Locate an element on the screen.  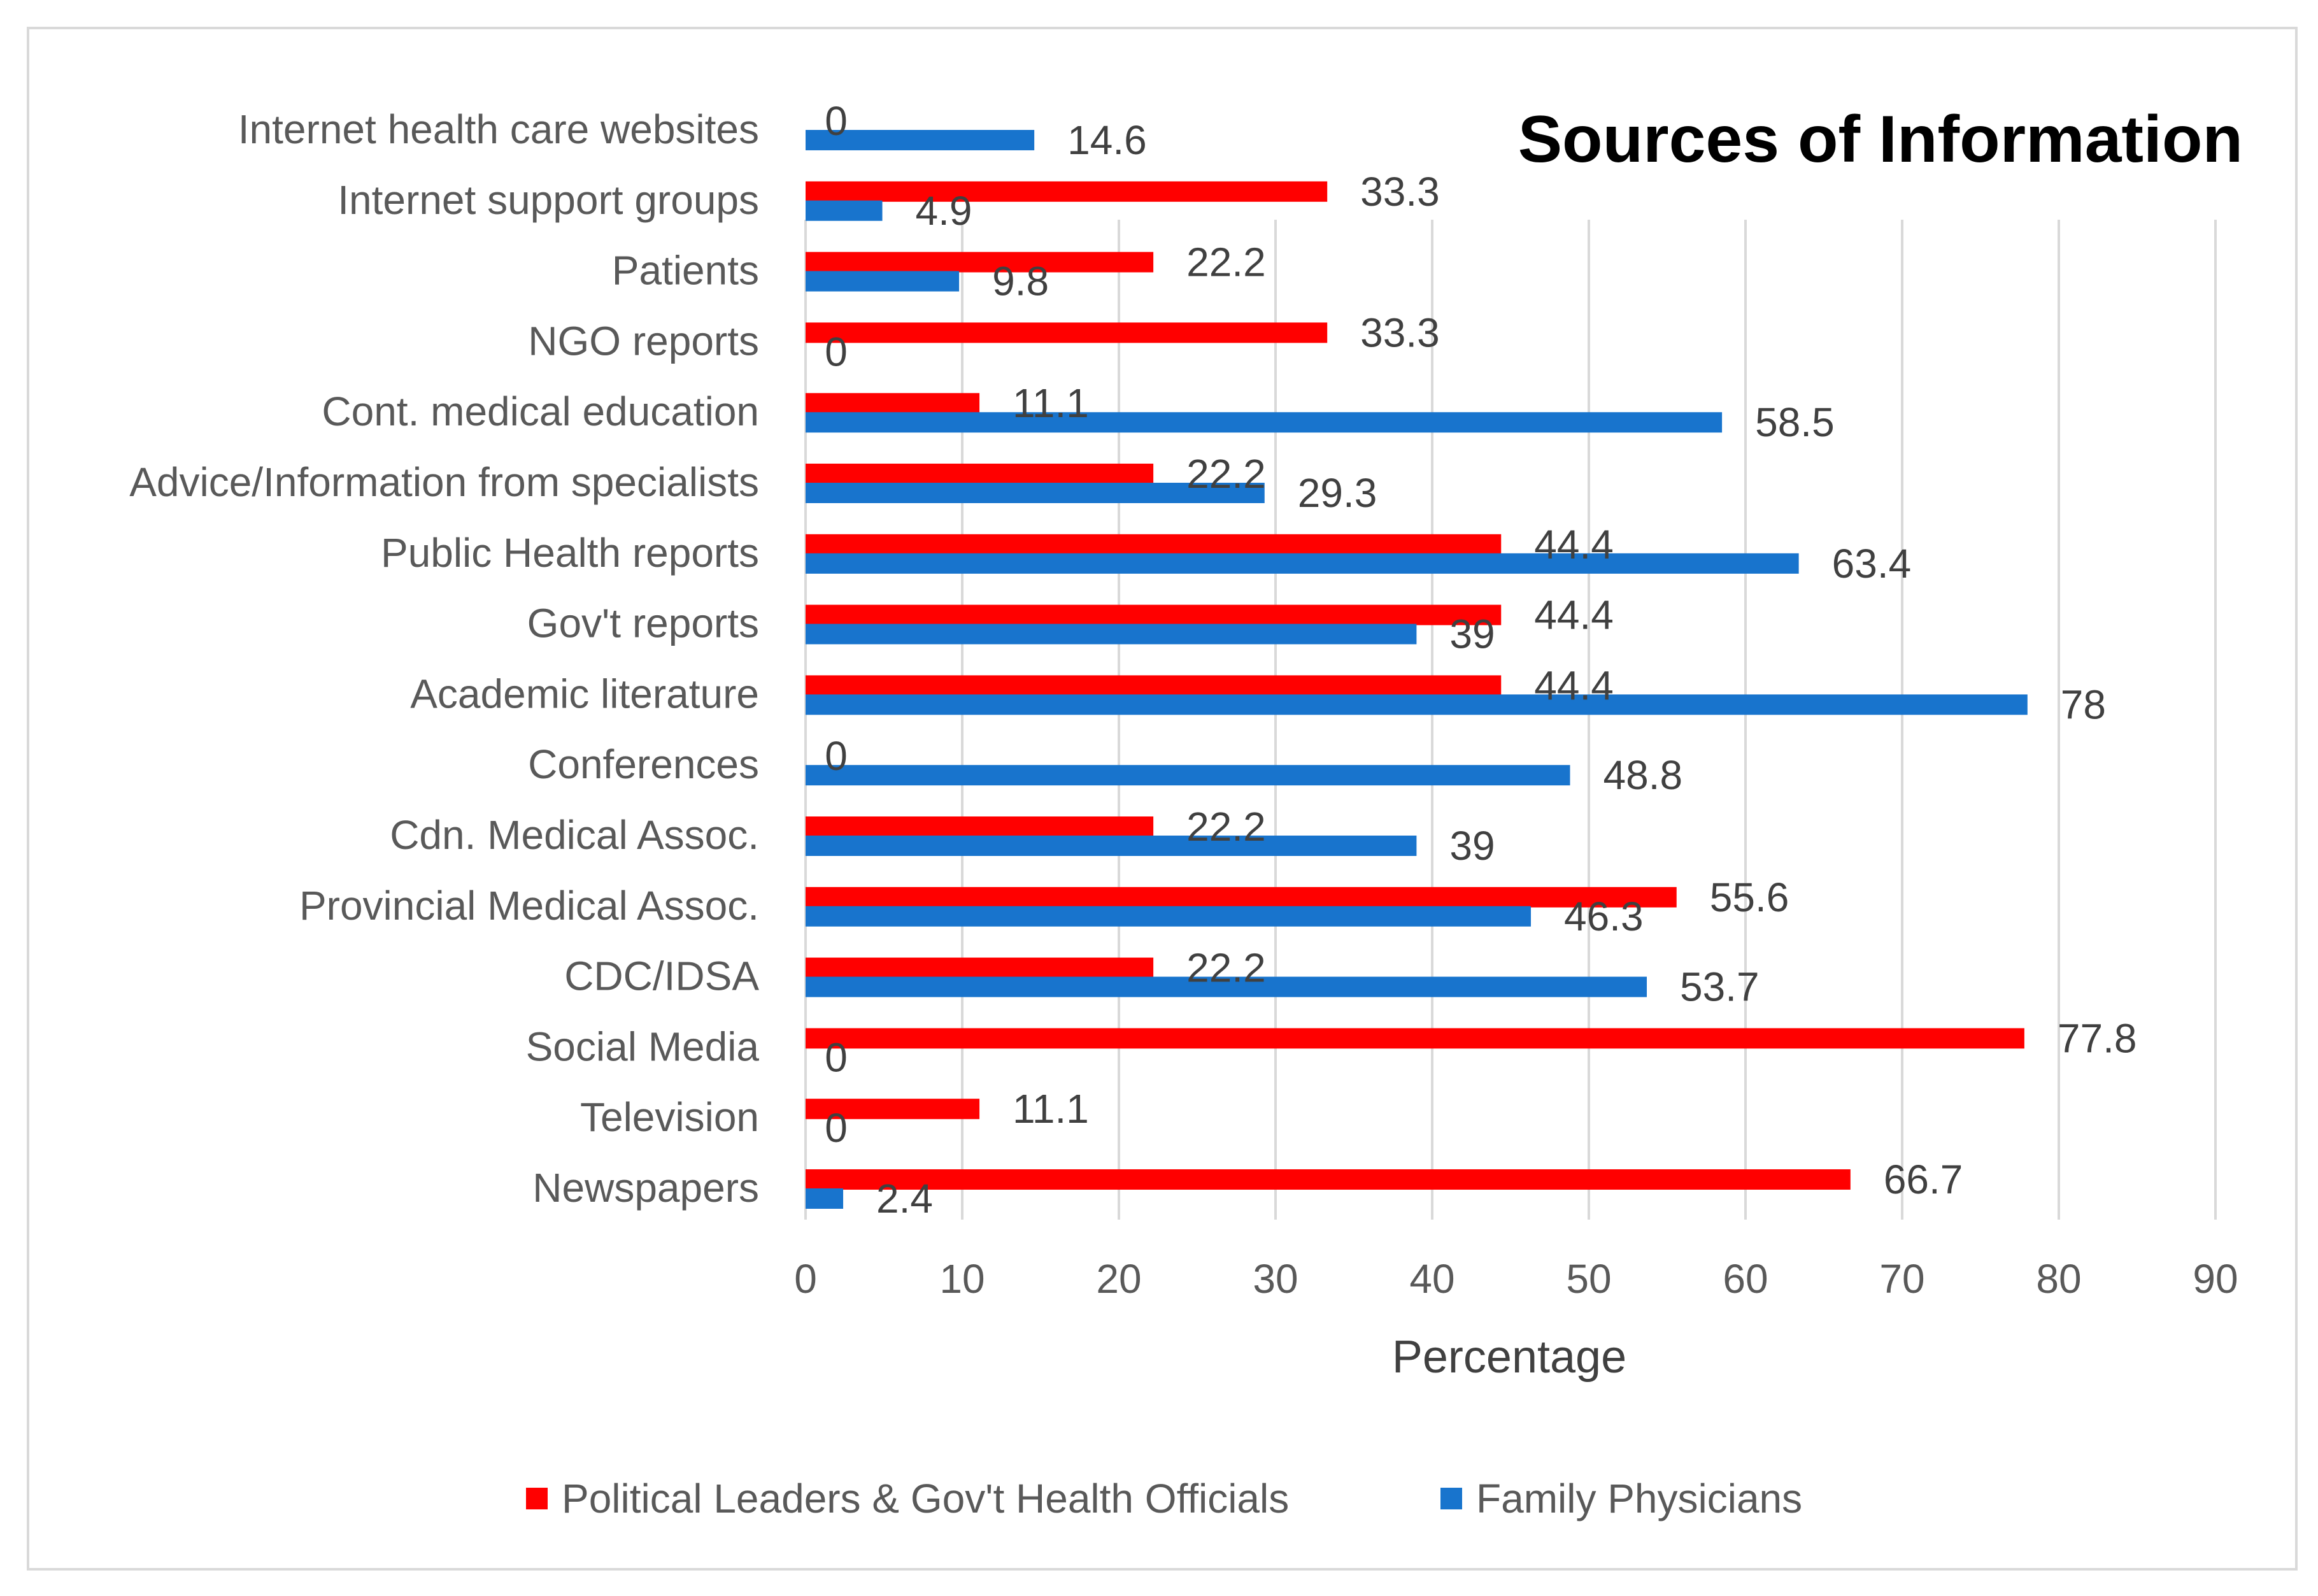
category-label: Patients is located at coordinates (685, 271).